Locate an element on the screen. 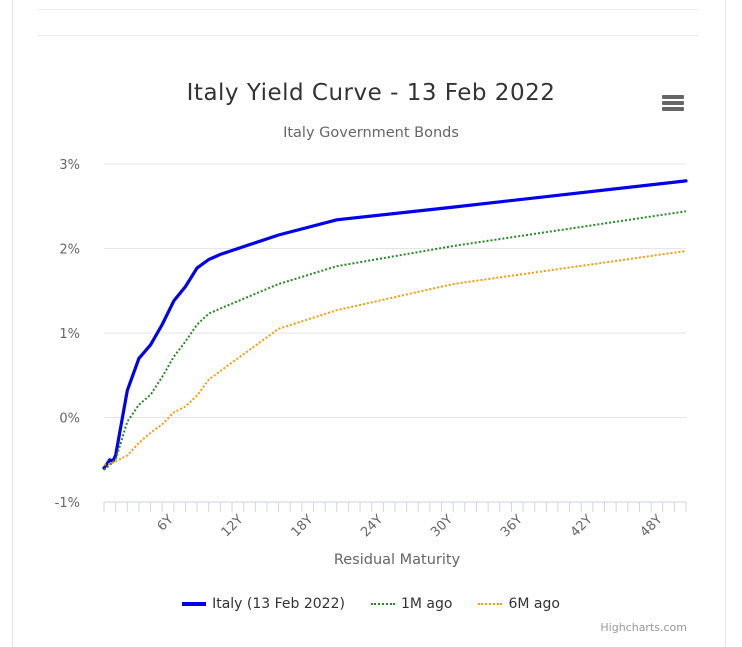 The image size is (742, 647). chart-title: Italy Yield Curve - 13 Feb 2022 is located at coordinates (371, 93).